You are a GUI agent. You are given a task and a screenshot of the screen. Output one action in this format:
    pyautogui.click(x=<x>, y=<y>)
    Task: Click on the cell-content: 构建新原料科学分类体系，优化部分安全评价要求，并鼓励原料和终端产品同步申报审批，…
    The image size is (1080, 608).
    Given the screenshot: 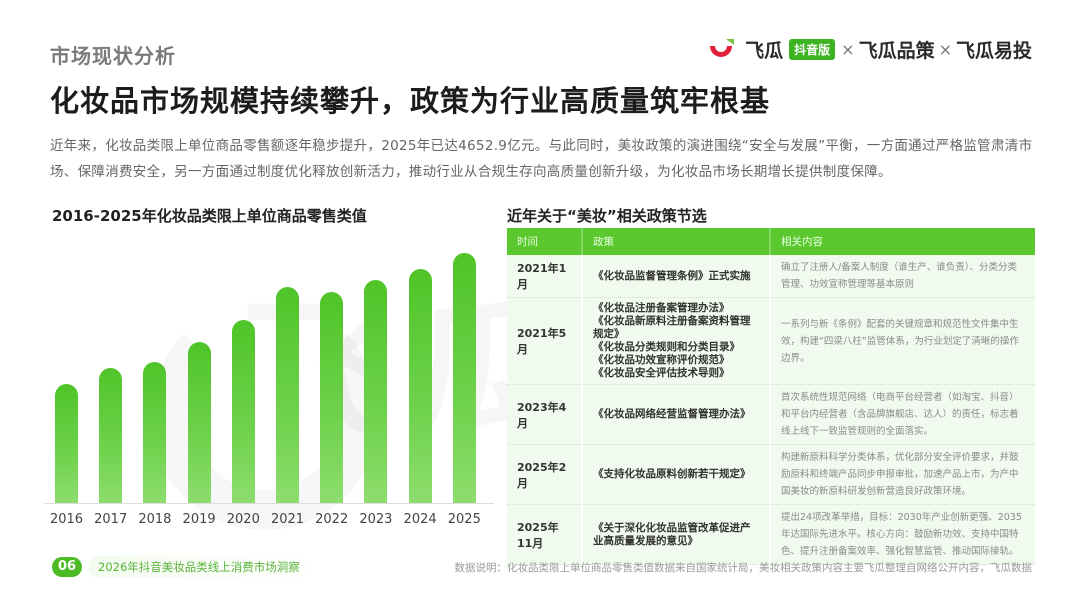 What is the action you would take?
    pyautogui.click(x=902, y=474)
    